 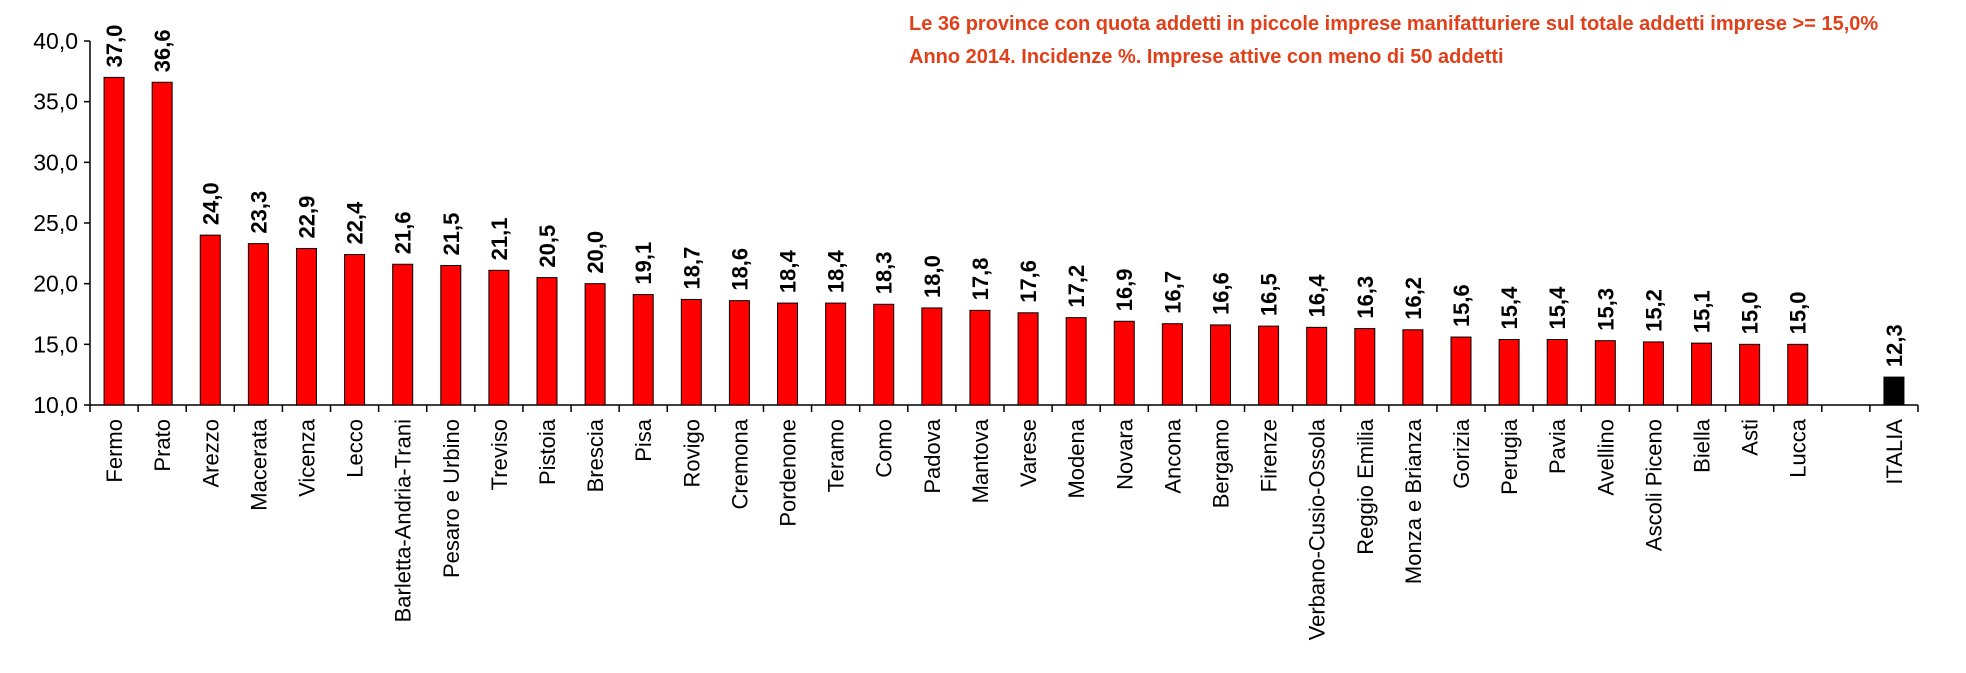 I want to click on x-tick-label: Ancona, so click(x=1172, y=455).